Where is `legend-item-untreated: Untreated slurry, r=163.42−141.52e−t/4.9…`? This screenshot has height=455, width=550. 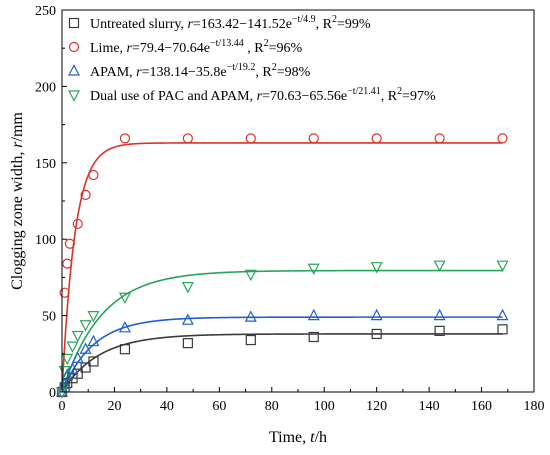
legend-item-untreated: Untreated slurry, r=163.42−141.52e−t/4.9… is located at coordinates (219, 23).